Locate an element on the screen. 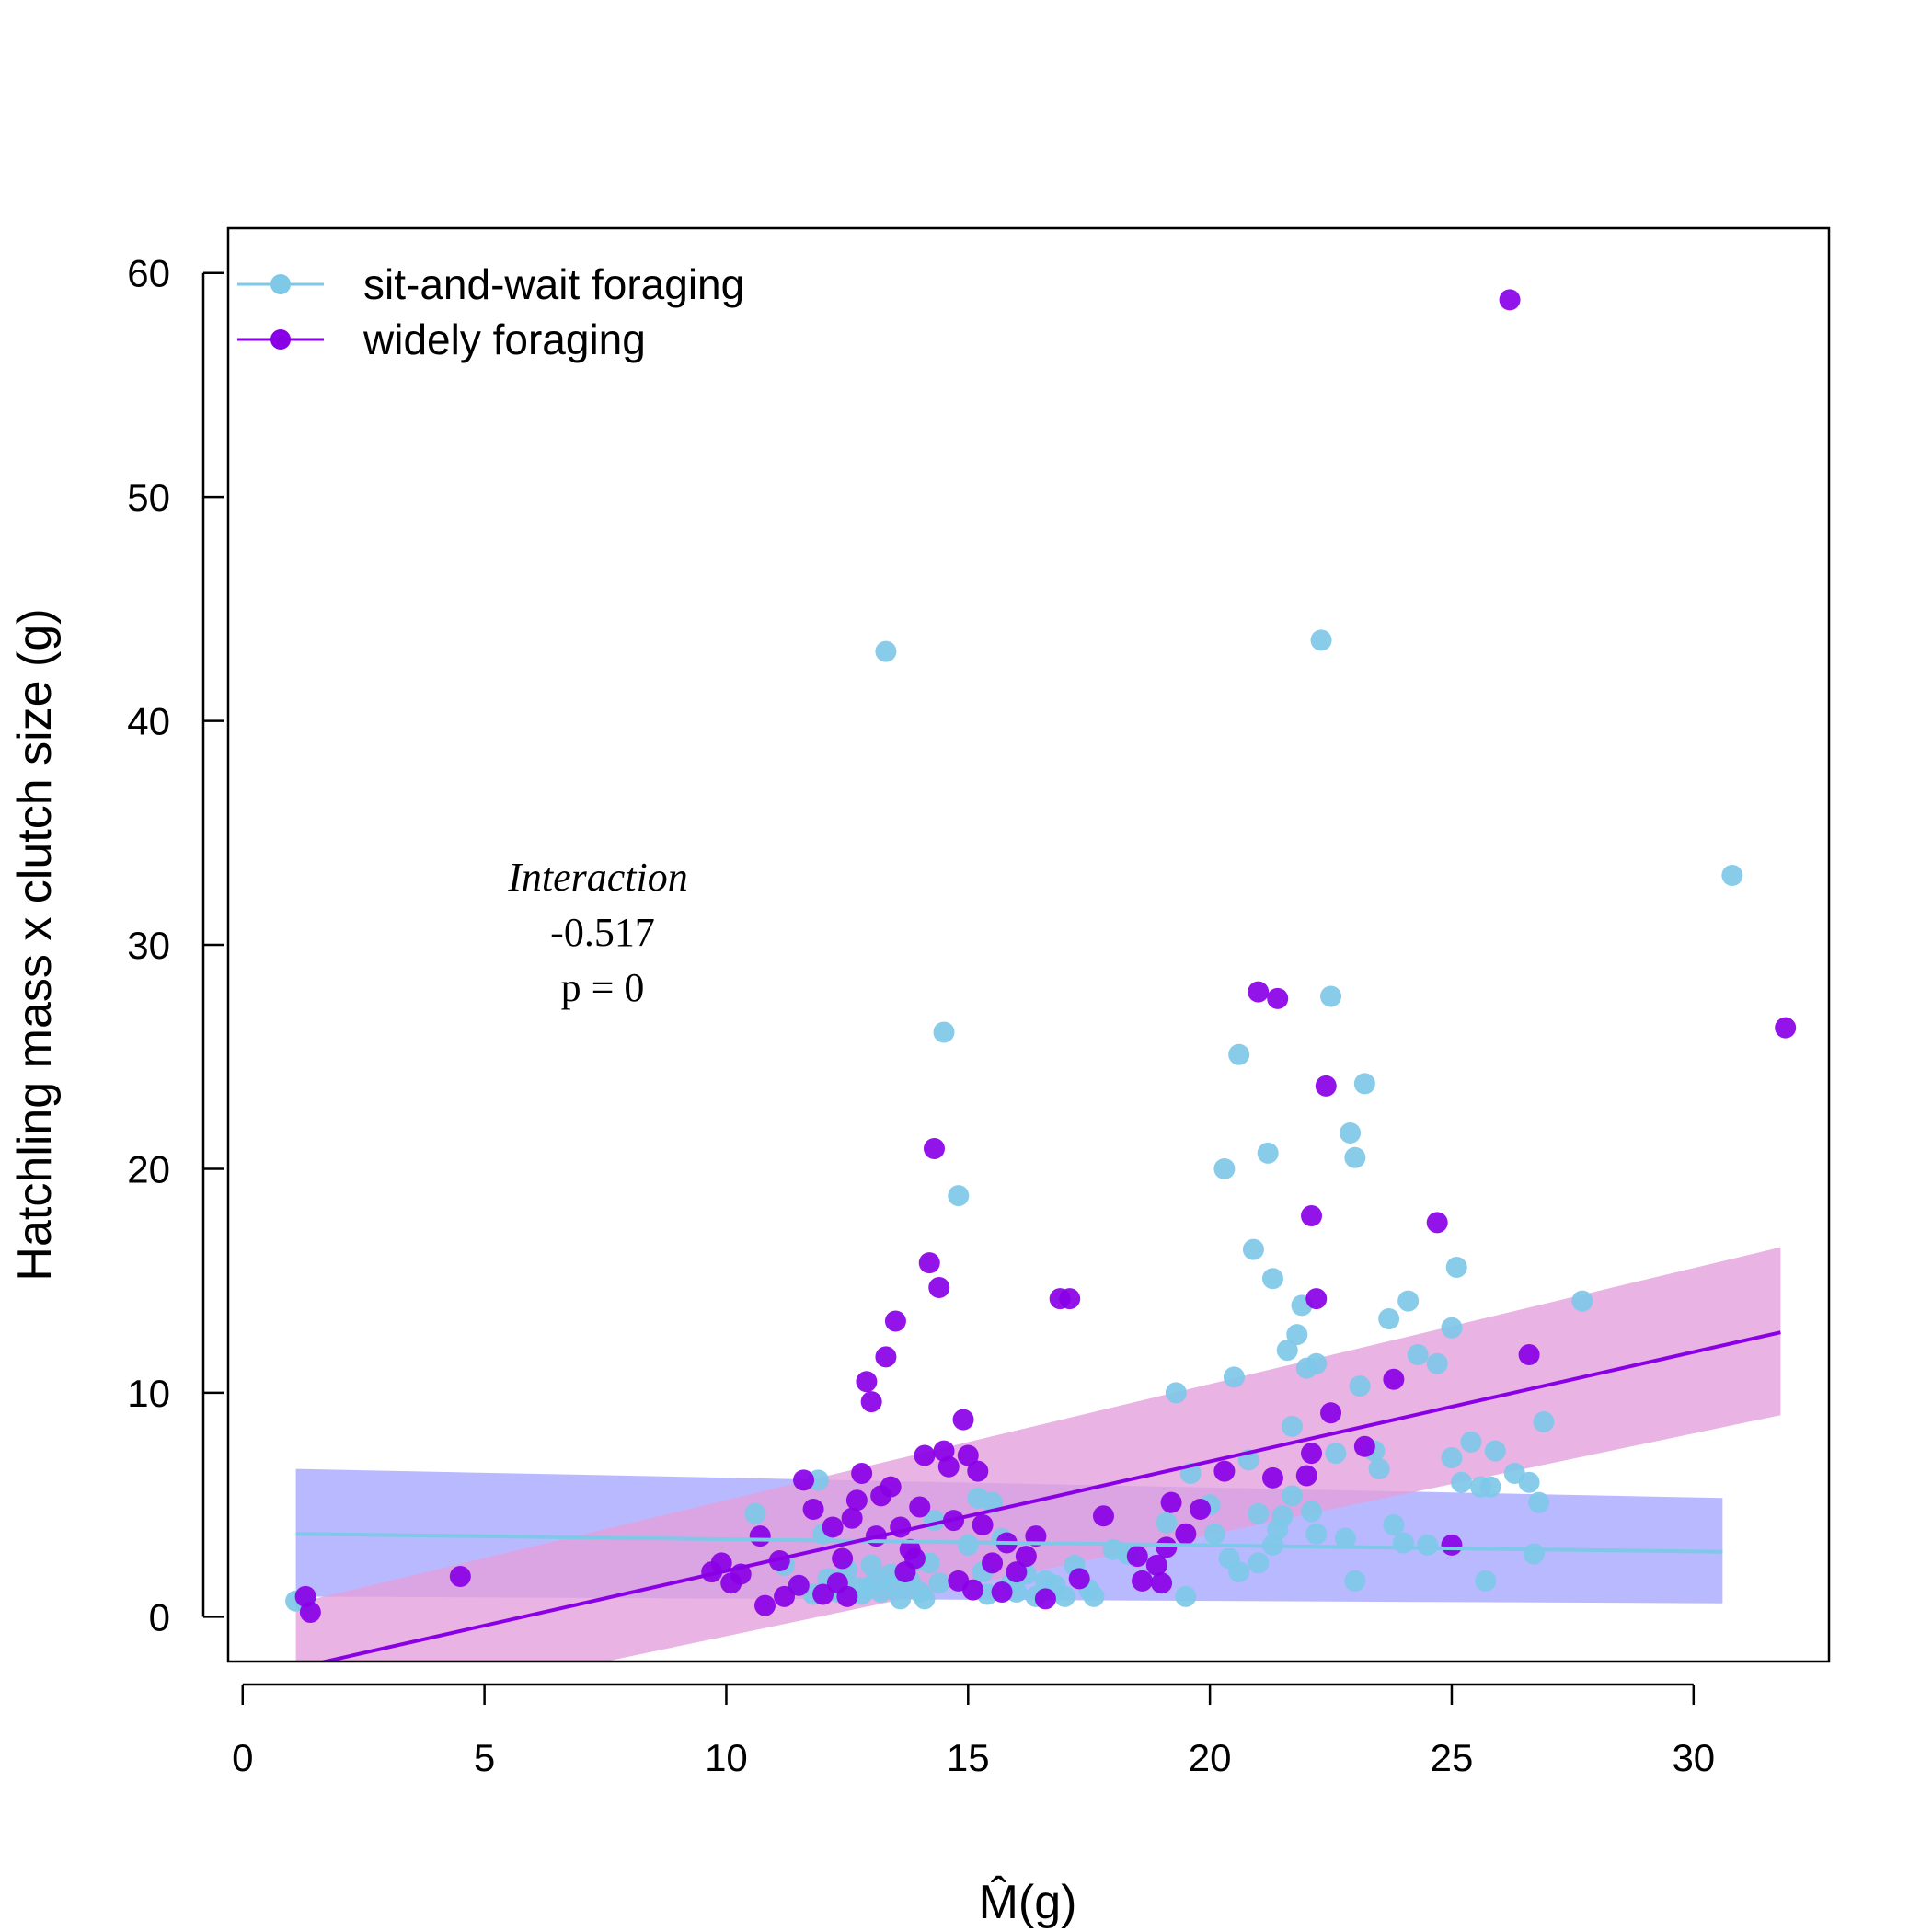 The image size is (1932, 1932). x-tick-label-6: 30 is located at coordinates (1693, 1757).